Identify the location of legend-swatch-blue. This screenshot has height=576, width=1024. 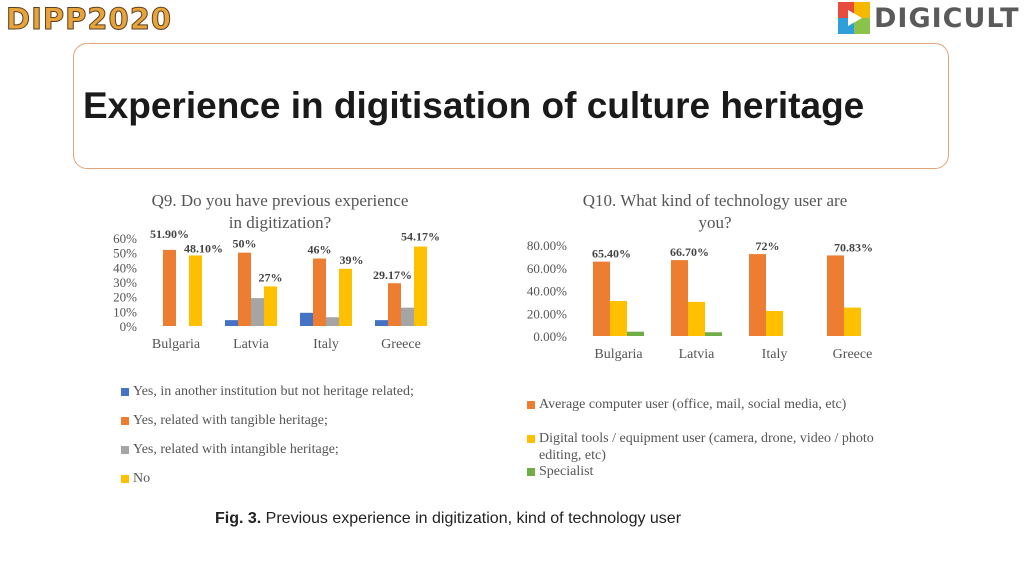
(125, 392).